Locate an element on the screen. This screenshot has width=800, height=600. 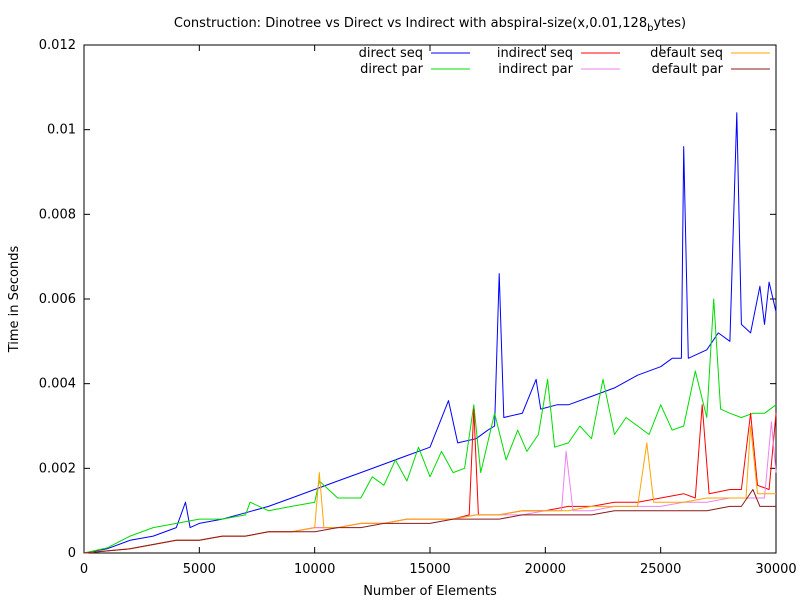
legend-label: default par is located at coordinates (688, 69).